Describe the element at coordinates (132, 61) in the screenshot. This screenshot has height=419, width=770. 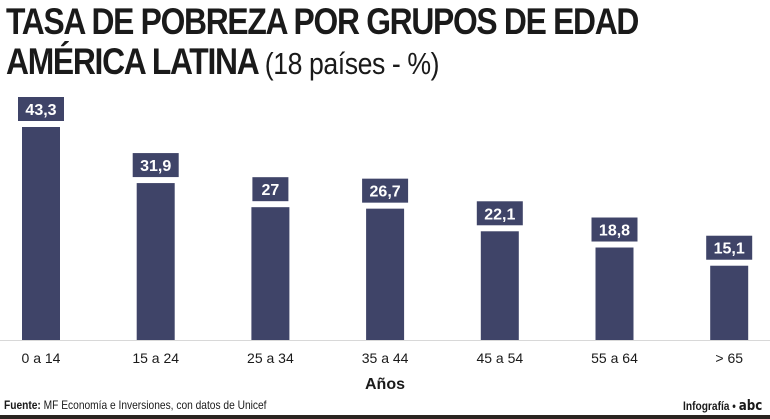
I see `subtitle-region: AMÉRICA LATINA` at that location.